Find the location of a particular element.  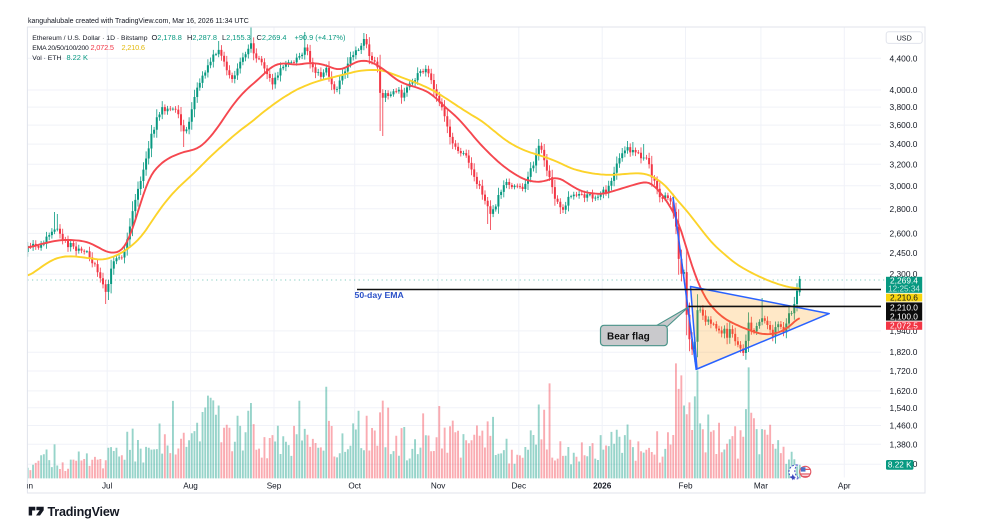

svg-text: 1,380.0 is located at coordinates (904, 444).